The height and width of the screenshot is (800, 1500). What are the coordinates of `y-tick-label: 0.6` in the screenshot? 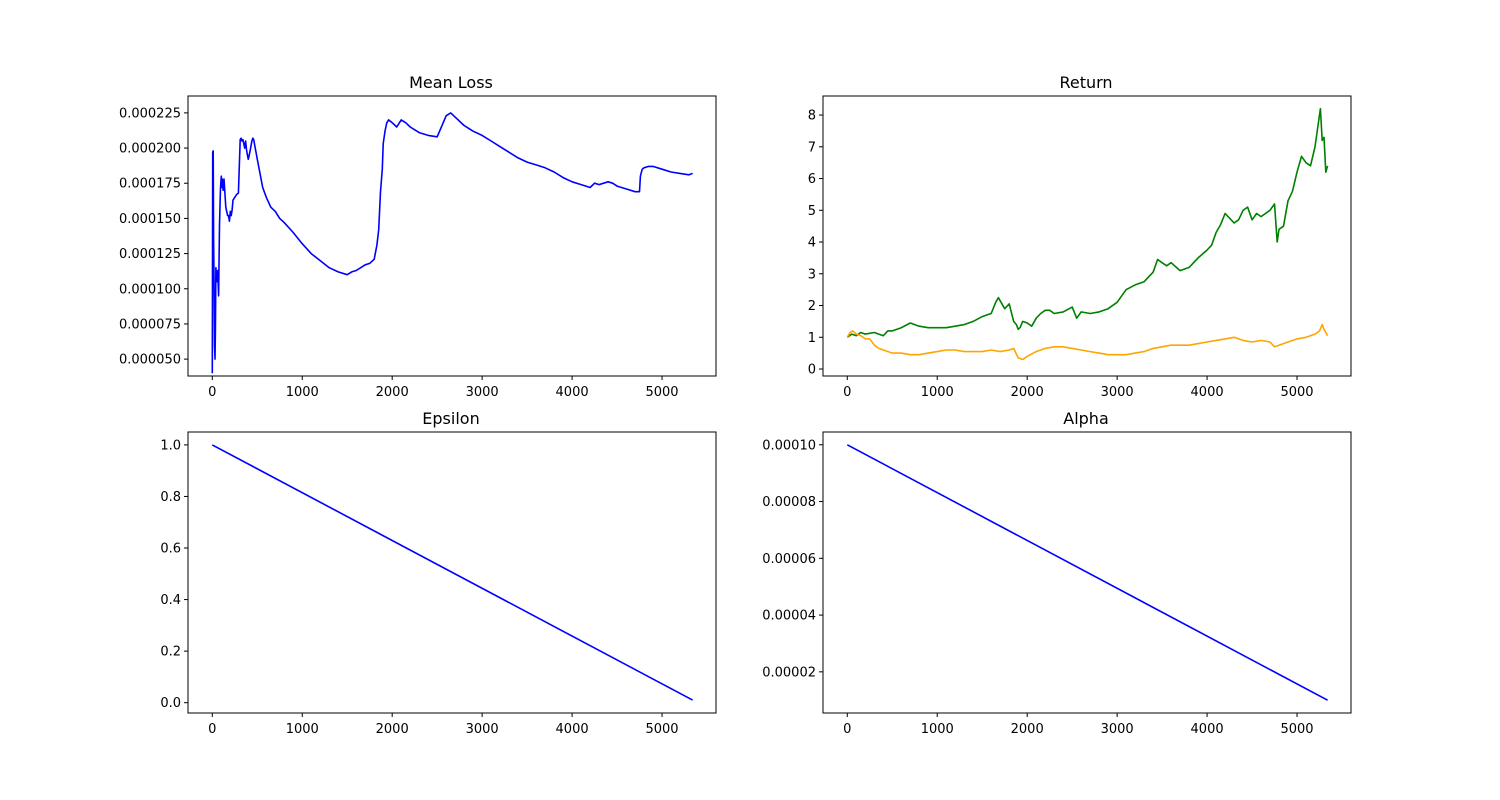 It's located at (170, 549).